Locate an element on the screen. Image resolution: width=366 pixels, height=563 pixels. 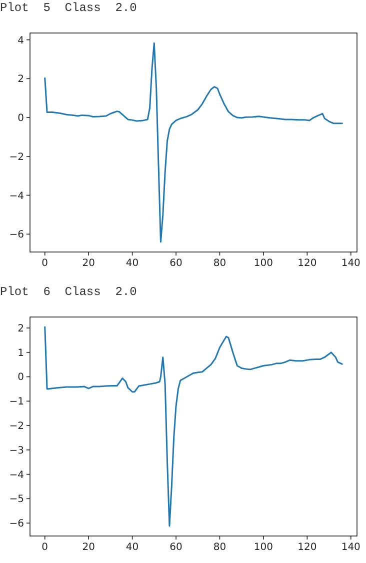
y-tick-label: 1 is located at coordinates (21, 353).